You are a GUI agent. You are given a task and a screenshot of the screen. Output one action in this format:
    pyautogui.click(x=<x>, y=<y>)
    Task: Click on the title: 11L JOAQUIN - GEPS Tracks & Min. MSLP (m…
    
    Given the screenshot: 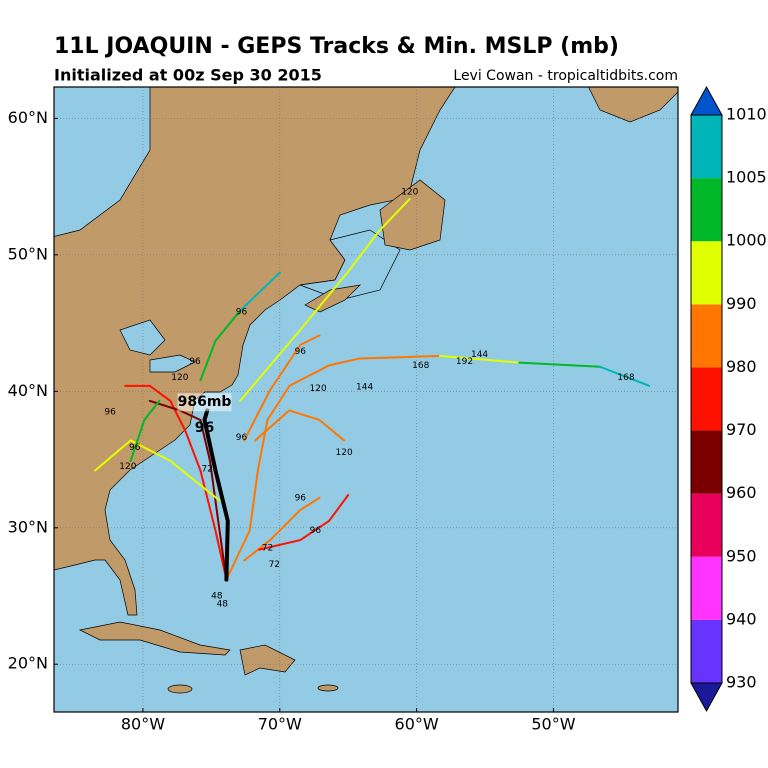 What is the action you would take?
    pyautogui.click(x=336, y=46)
    